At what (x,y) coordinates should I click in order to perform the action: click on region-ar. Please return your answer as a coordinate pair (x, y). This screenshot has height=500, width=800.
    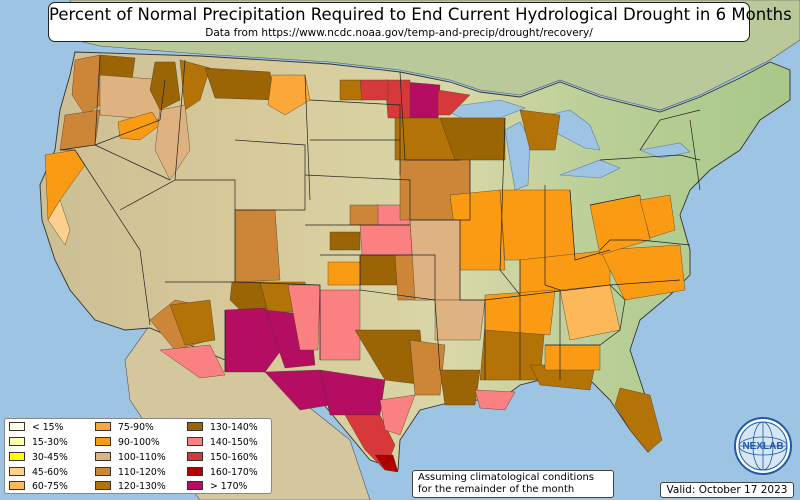
    Looking at the image, I should click on (460, 320).